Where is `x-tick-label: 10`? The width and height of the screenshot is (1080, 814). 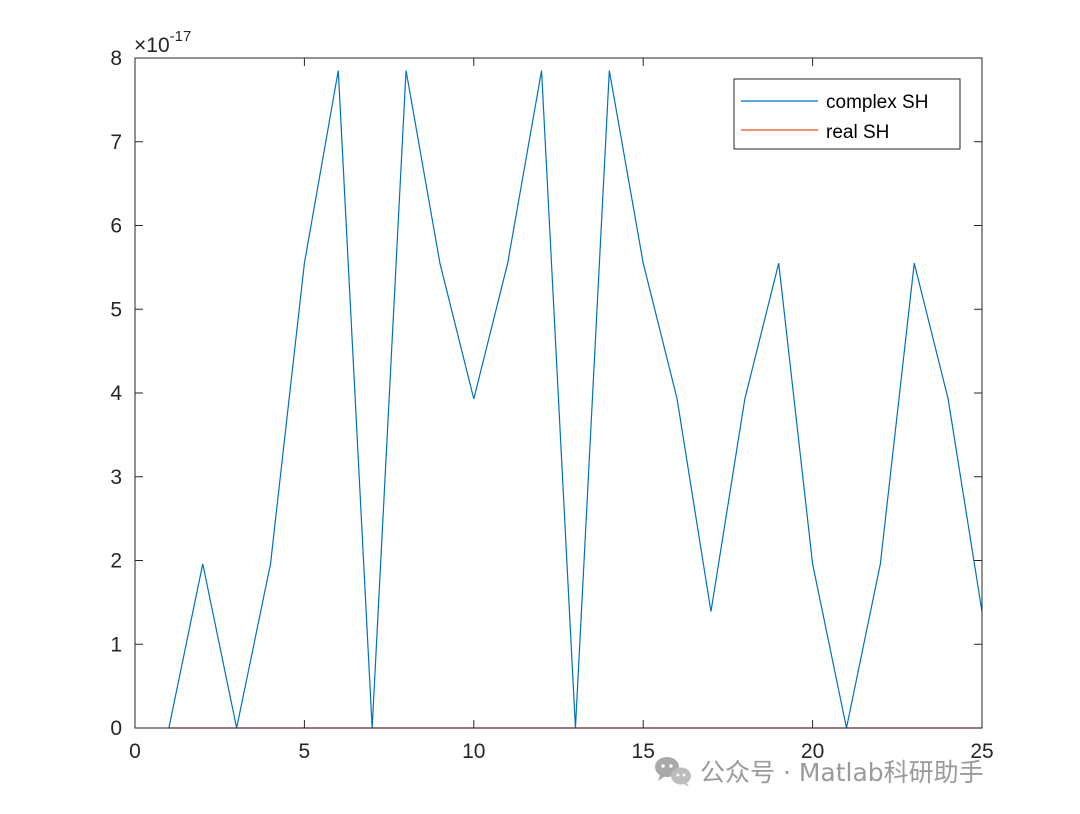
x-tick-label: 10 is located at coordinates (473, 751).